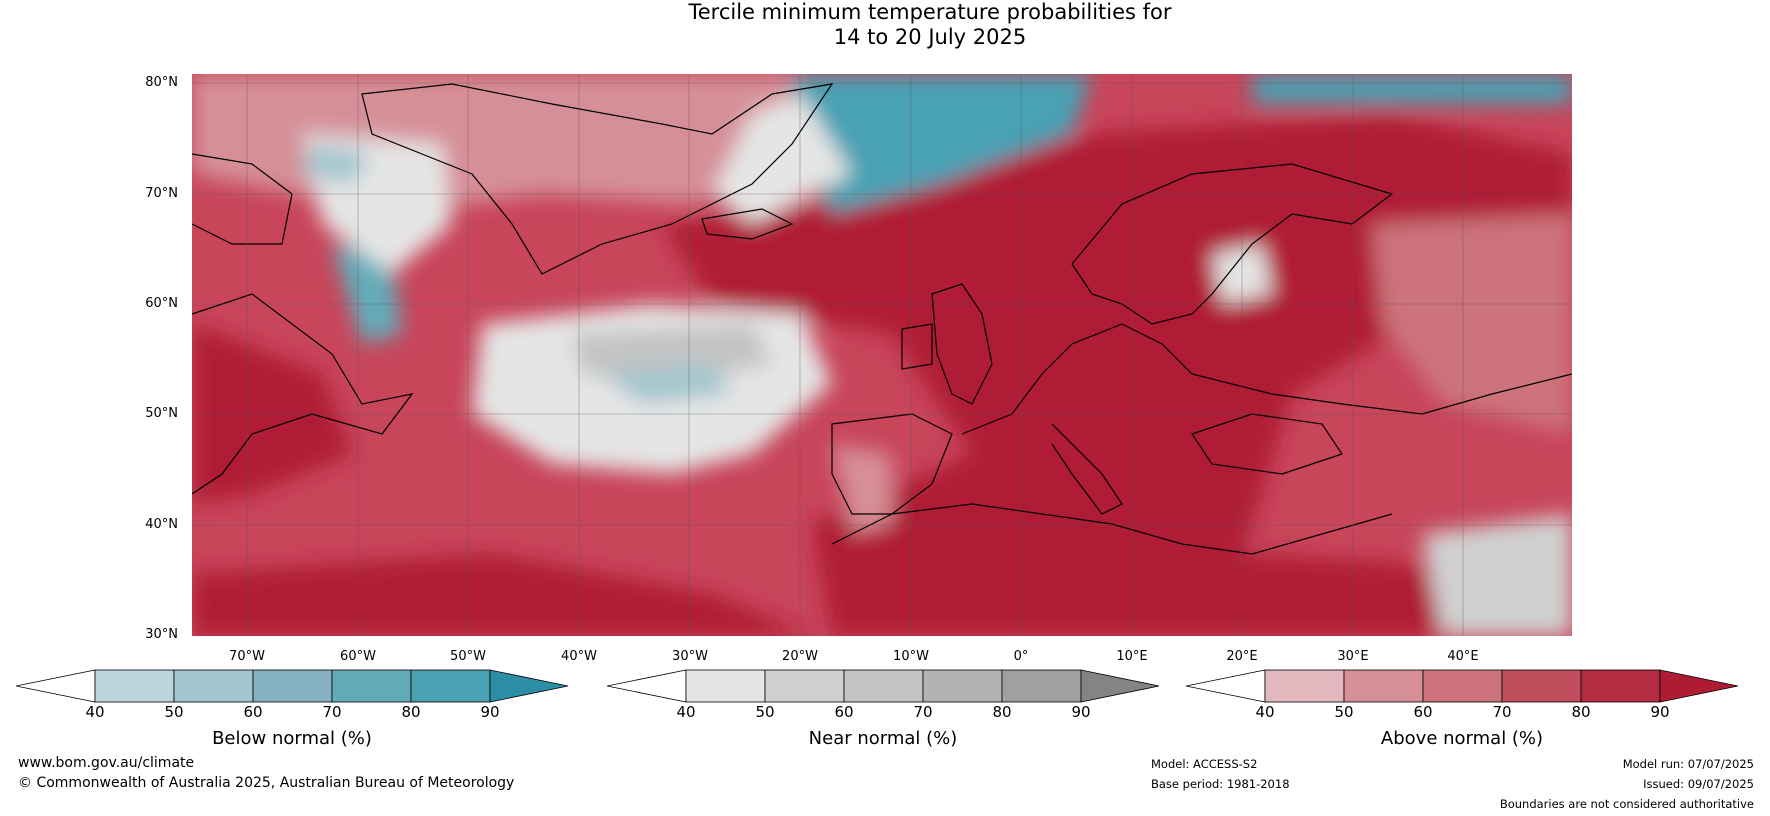 The image size is (1770, 816). Describe the element at coordinates (911, 656) in the screenshot. I see `lon-label-10w: 10°W` at that location.